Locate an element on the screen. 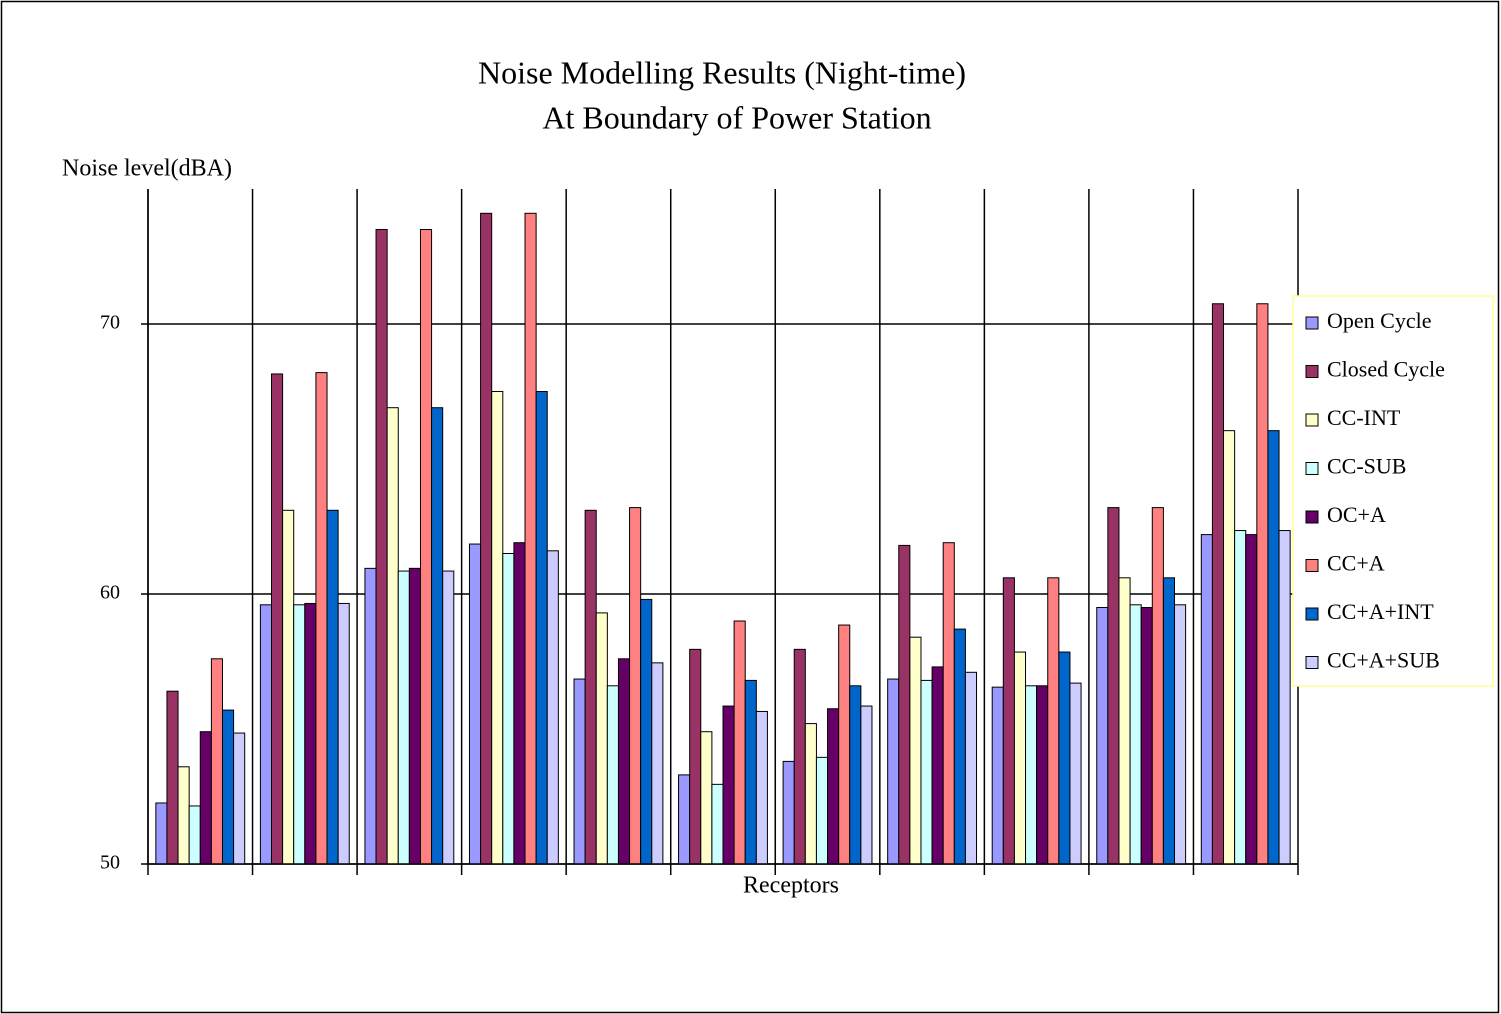 The width and height of the screenshot is (1501, 1014). legend-label: Closed Cycle is located at coordinates (1386, 369).